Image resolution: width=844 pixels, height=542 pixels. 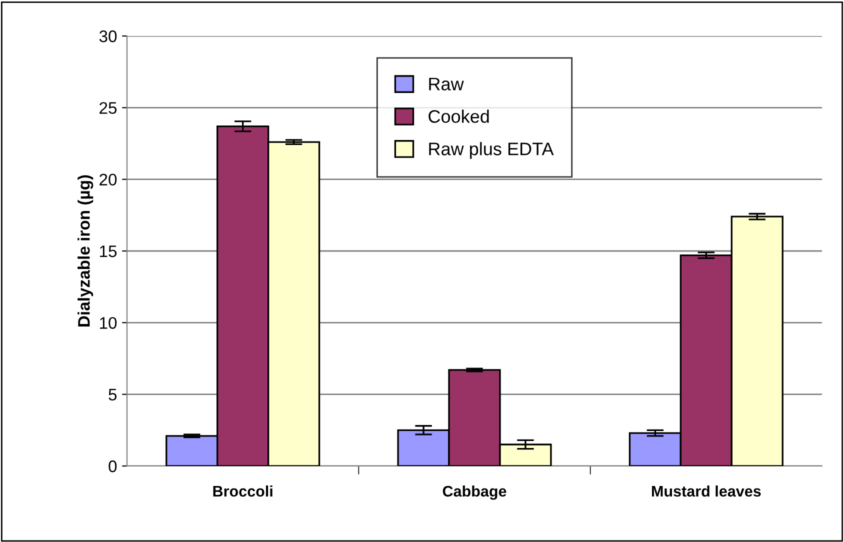 I want to click on y-tick-label: 10, so click(x=108, y=323).